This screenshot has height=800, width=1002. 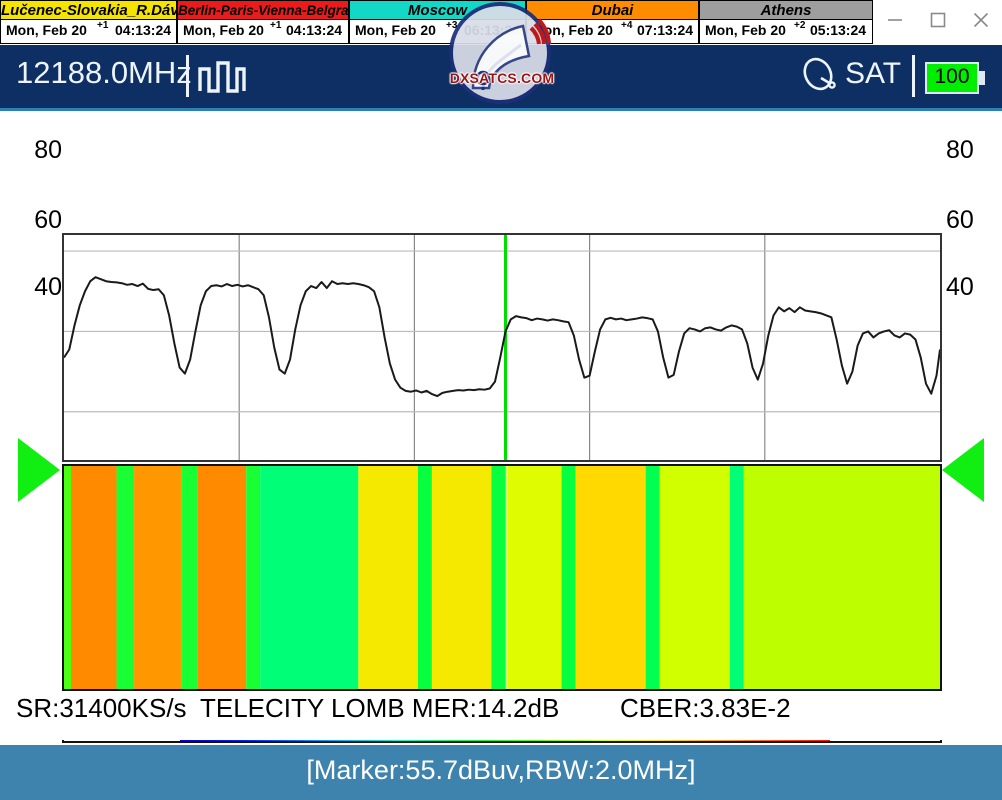 What do you see at coordinates (873, 73) in the screenshot?
I see `signal-mode-label: SAT` at bounding box center [873, 73].